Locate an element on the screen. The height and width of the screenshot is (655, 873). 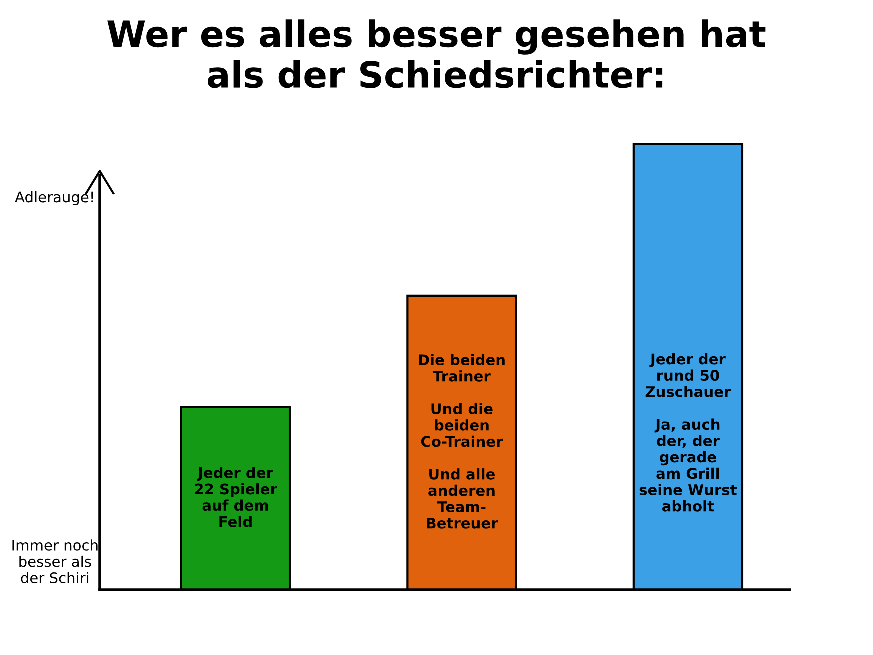
text: Immer noch besser als der Schiri is located at coordinates (55, 562).